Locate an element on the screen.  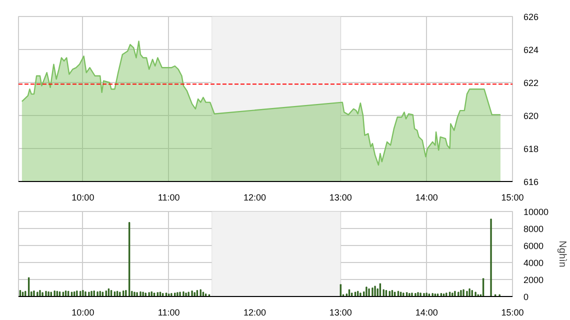
y-tick-label: 0 is located at coordinates (526, 297).